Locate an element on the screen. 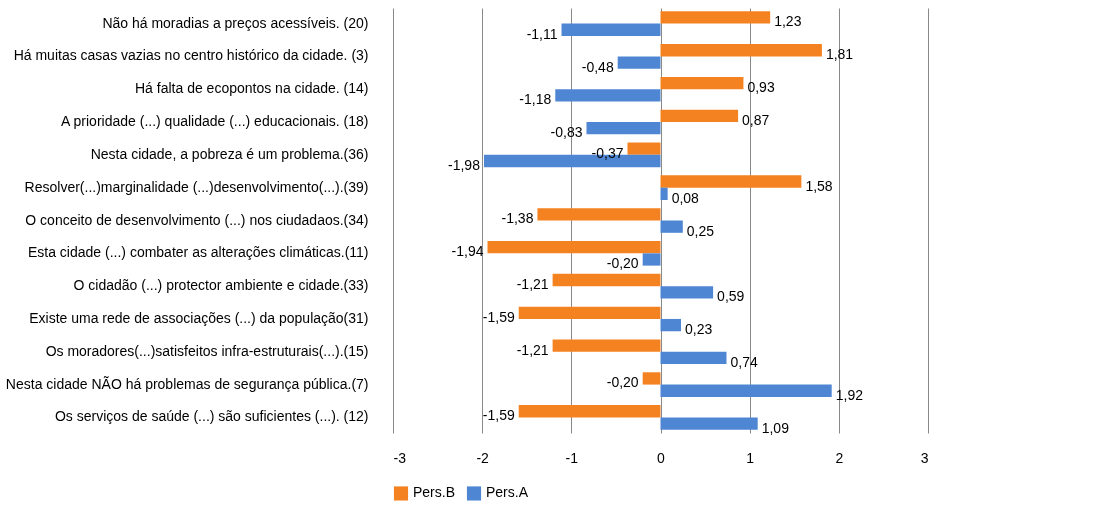  data-label: -1,94 is located at coordinates (467, 251).